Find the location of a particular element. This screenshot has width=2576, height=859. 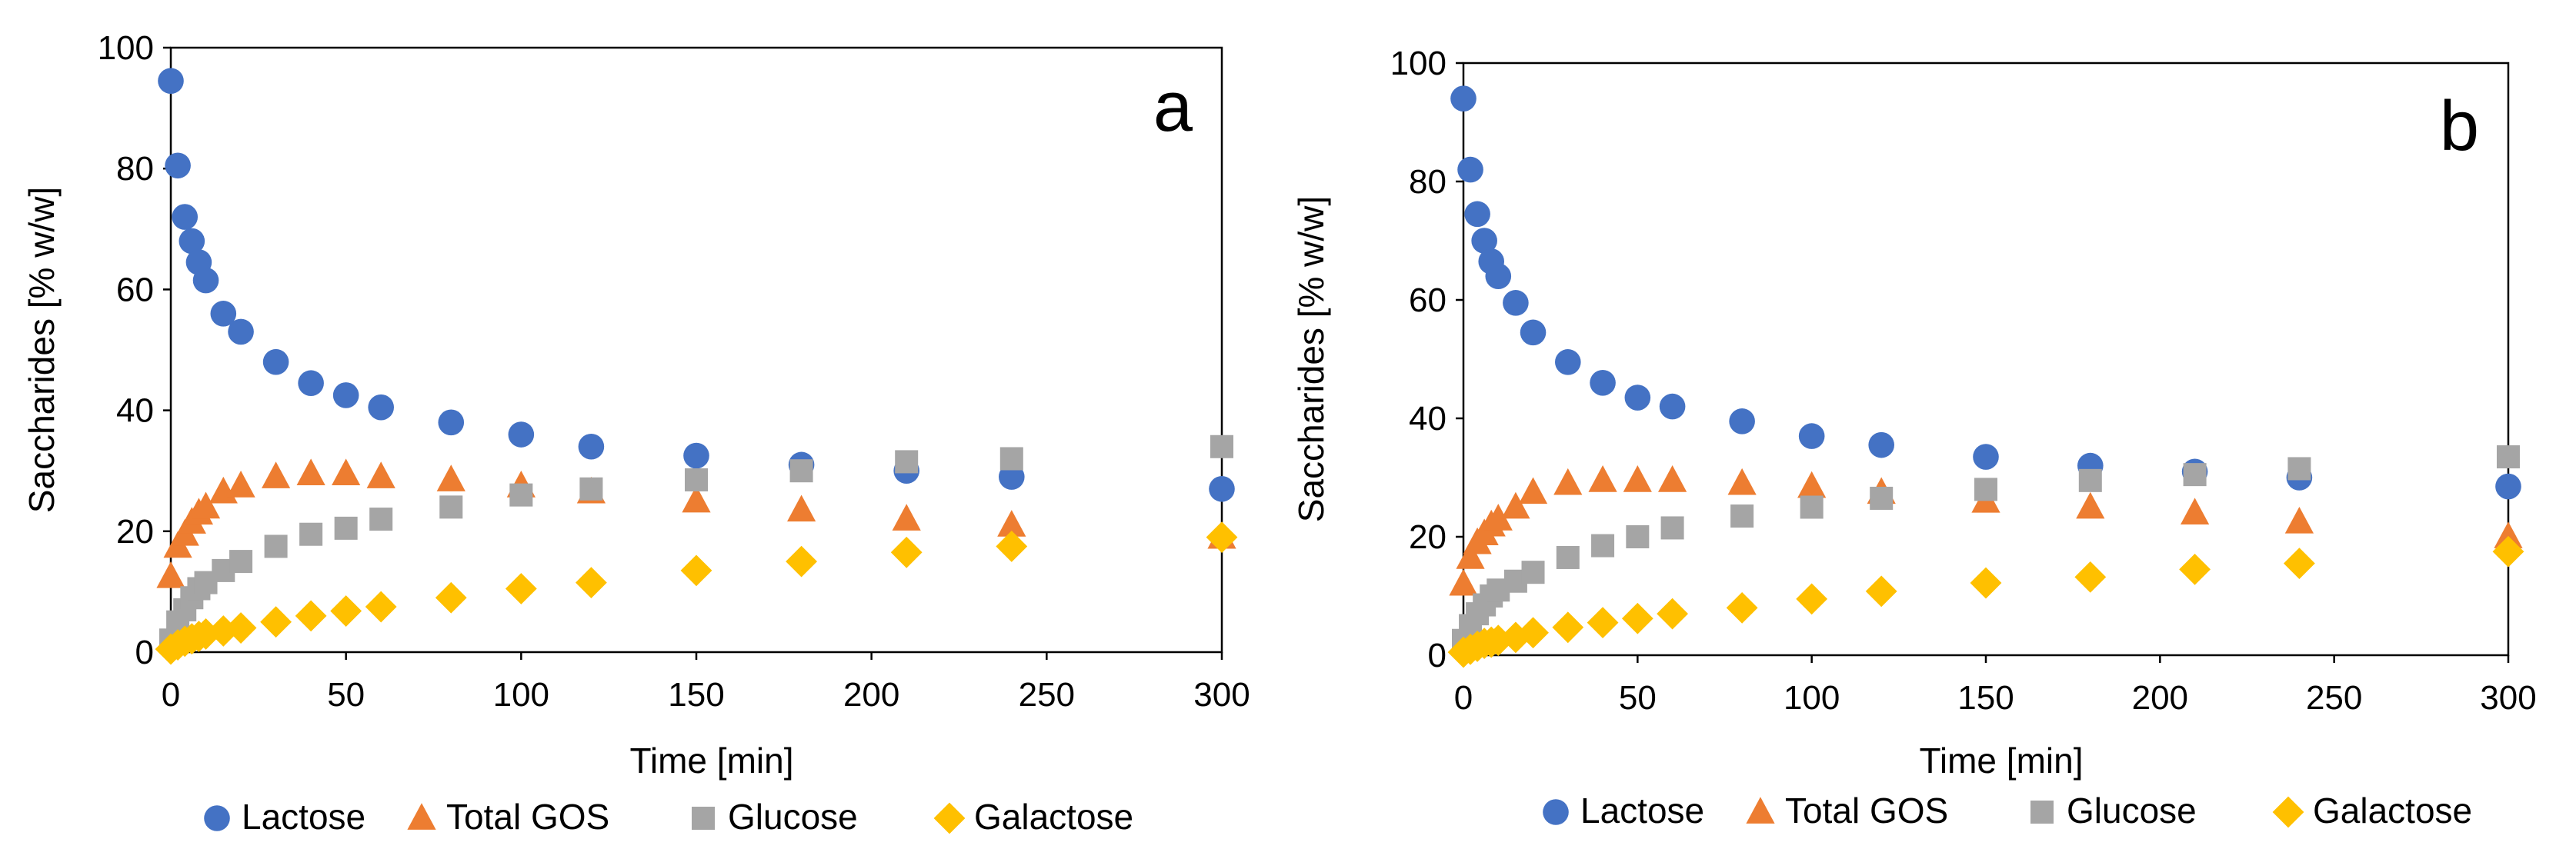

y-tick-label: 80 is located at coordinates (1428, 182).